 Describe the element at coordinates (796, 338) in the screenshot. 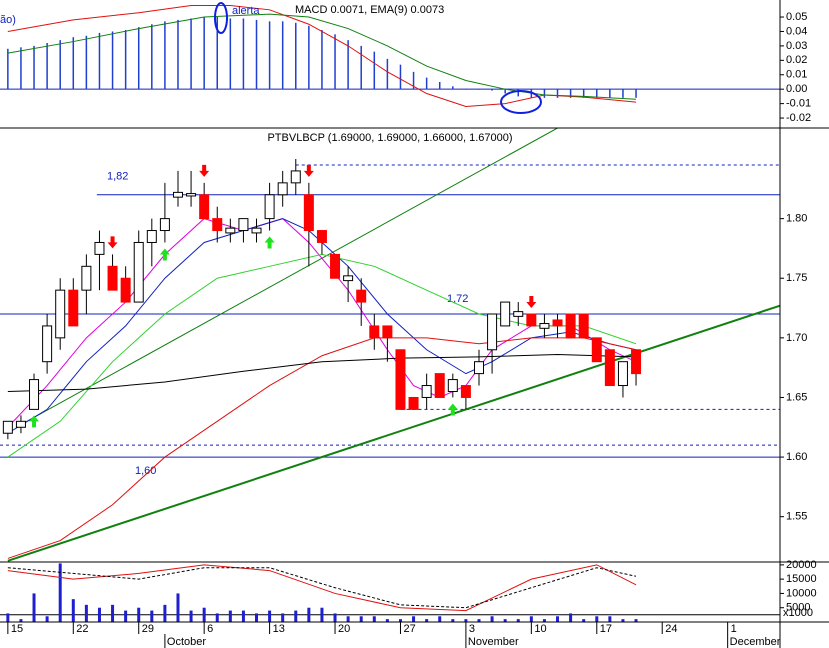

I see `y-tick-label: 1.70` at that location.